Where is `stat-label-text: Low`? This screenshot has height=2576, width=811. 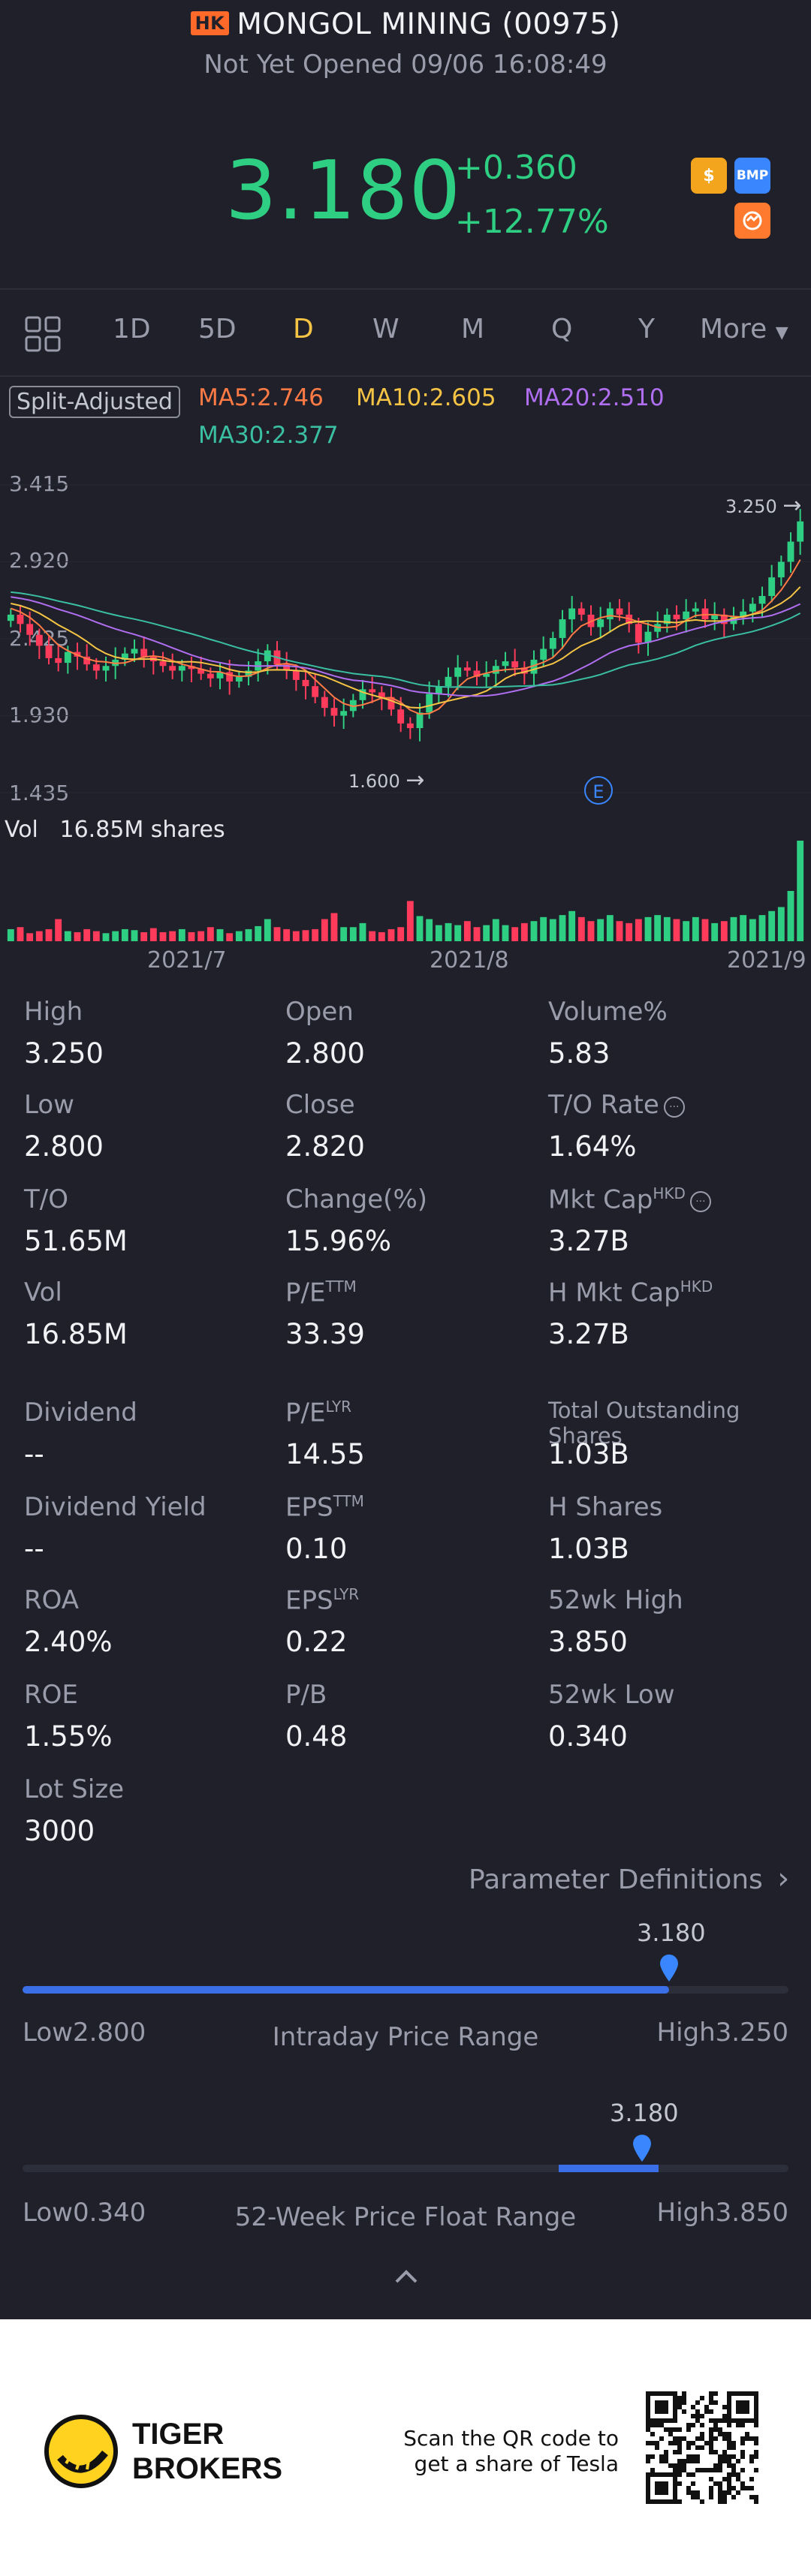
stat-label-text: Low is located at coordinates (49, 1105).